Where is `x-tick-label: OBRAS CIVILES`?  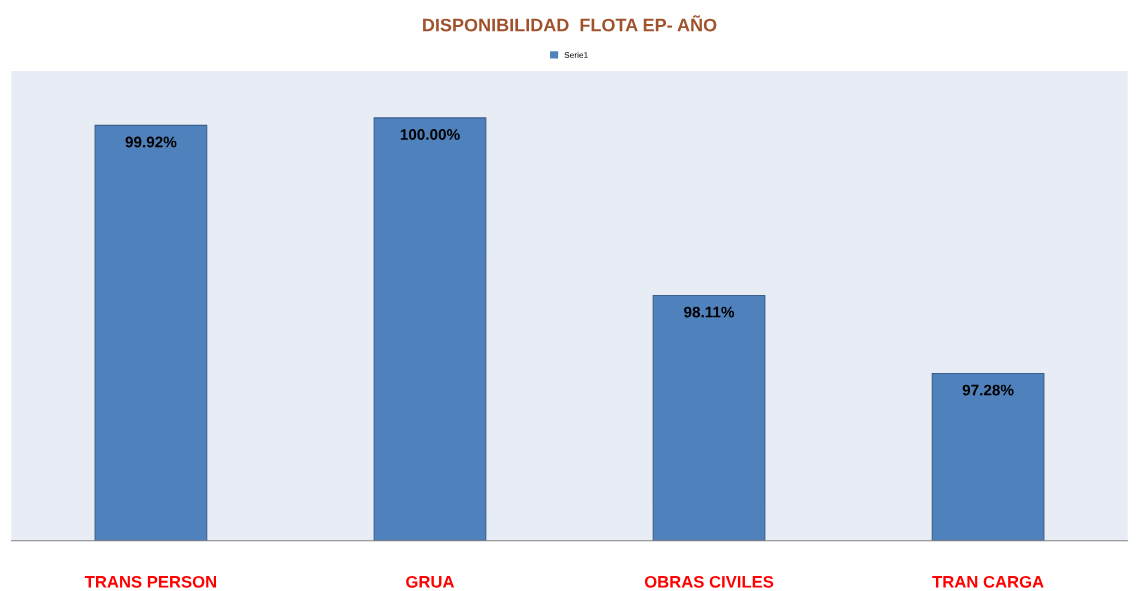
x-tick-label: OBRAS CIVILES is located at coordinates (709, 581).